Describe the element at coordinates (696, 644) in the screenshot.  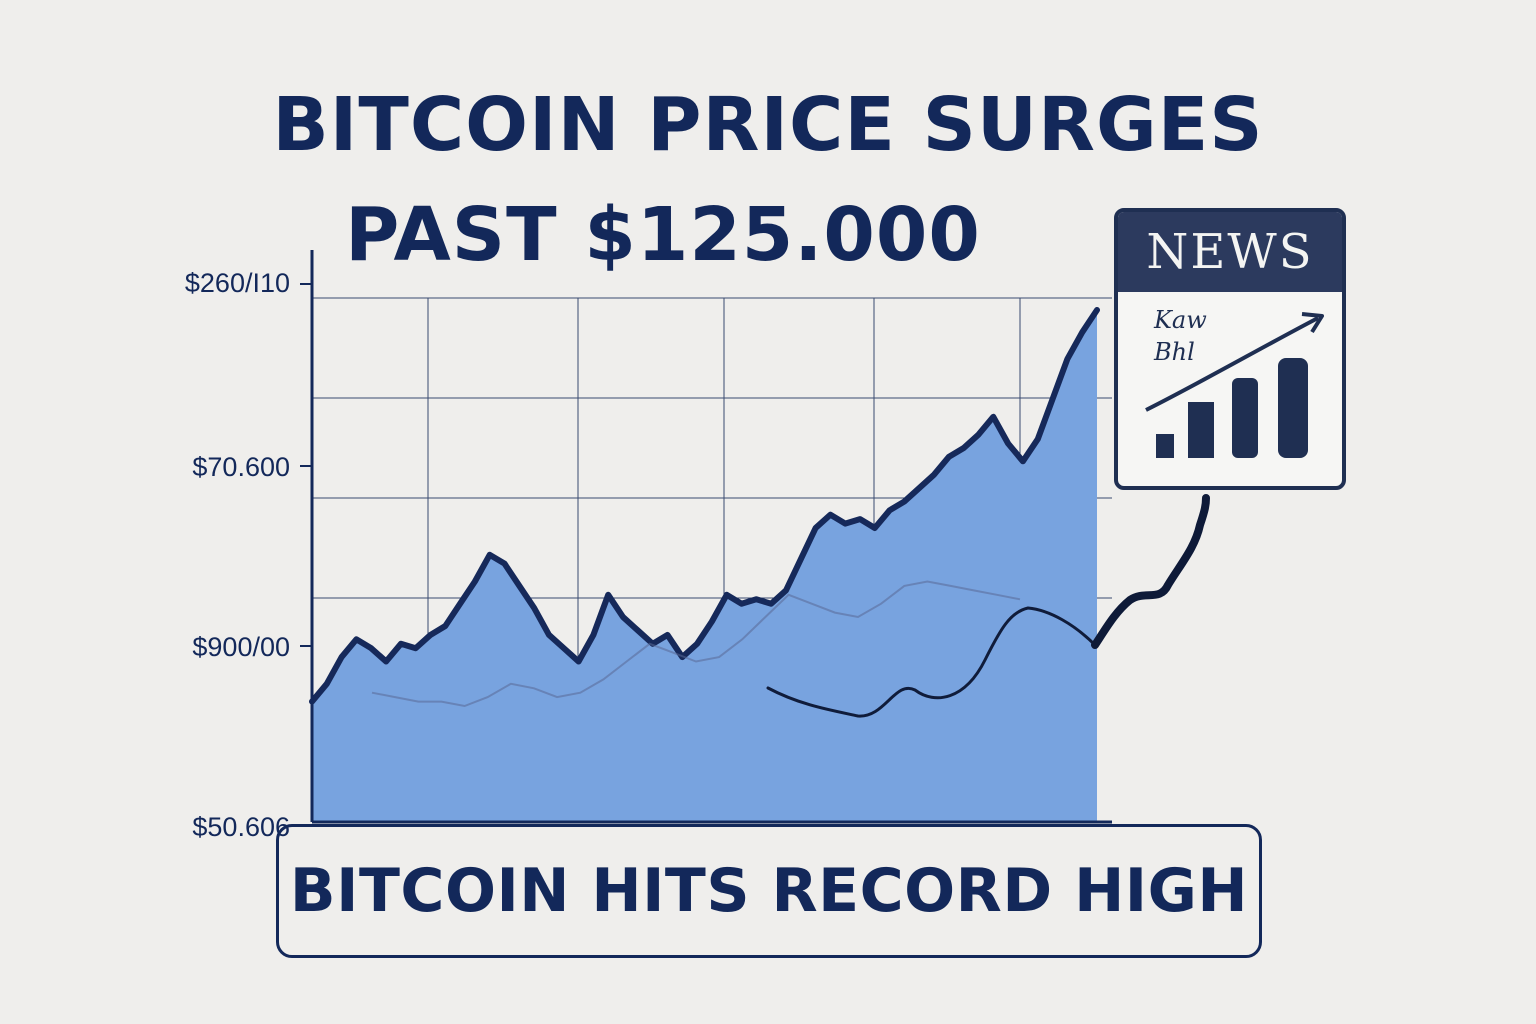
I see `secondary-faint-line` at that location.